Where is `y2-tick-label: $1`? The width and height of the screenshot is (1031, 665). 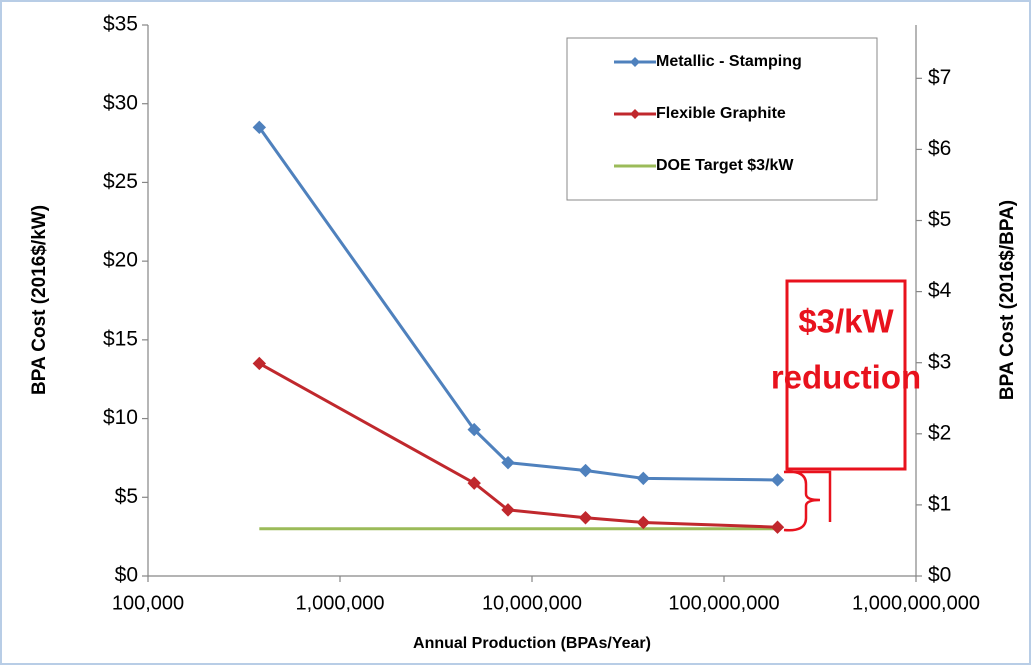 y2-tick-label: $1 is located at coordinates (939, 503).